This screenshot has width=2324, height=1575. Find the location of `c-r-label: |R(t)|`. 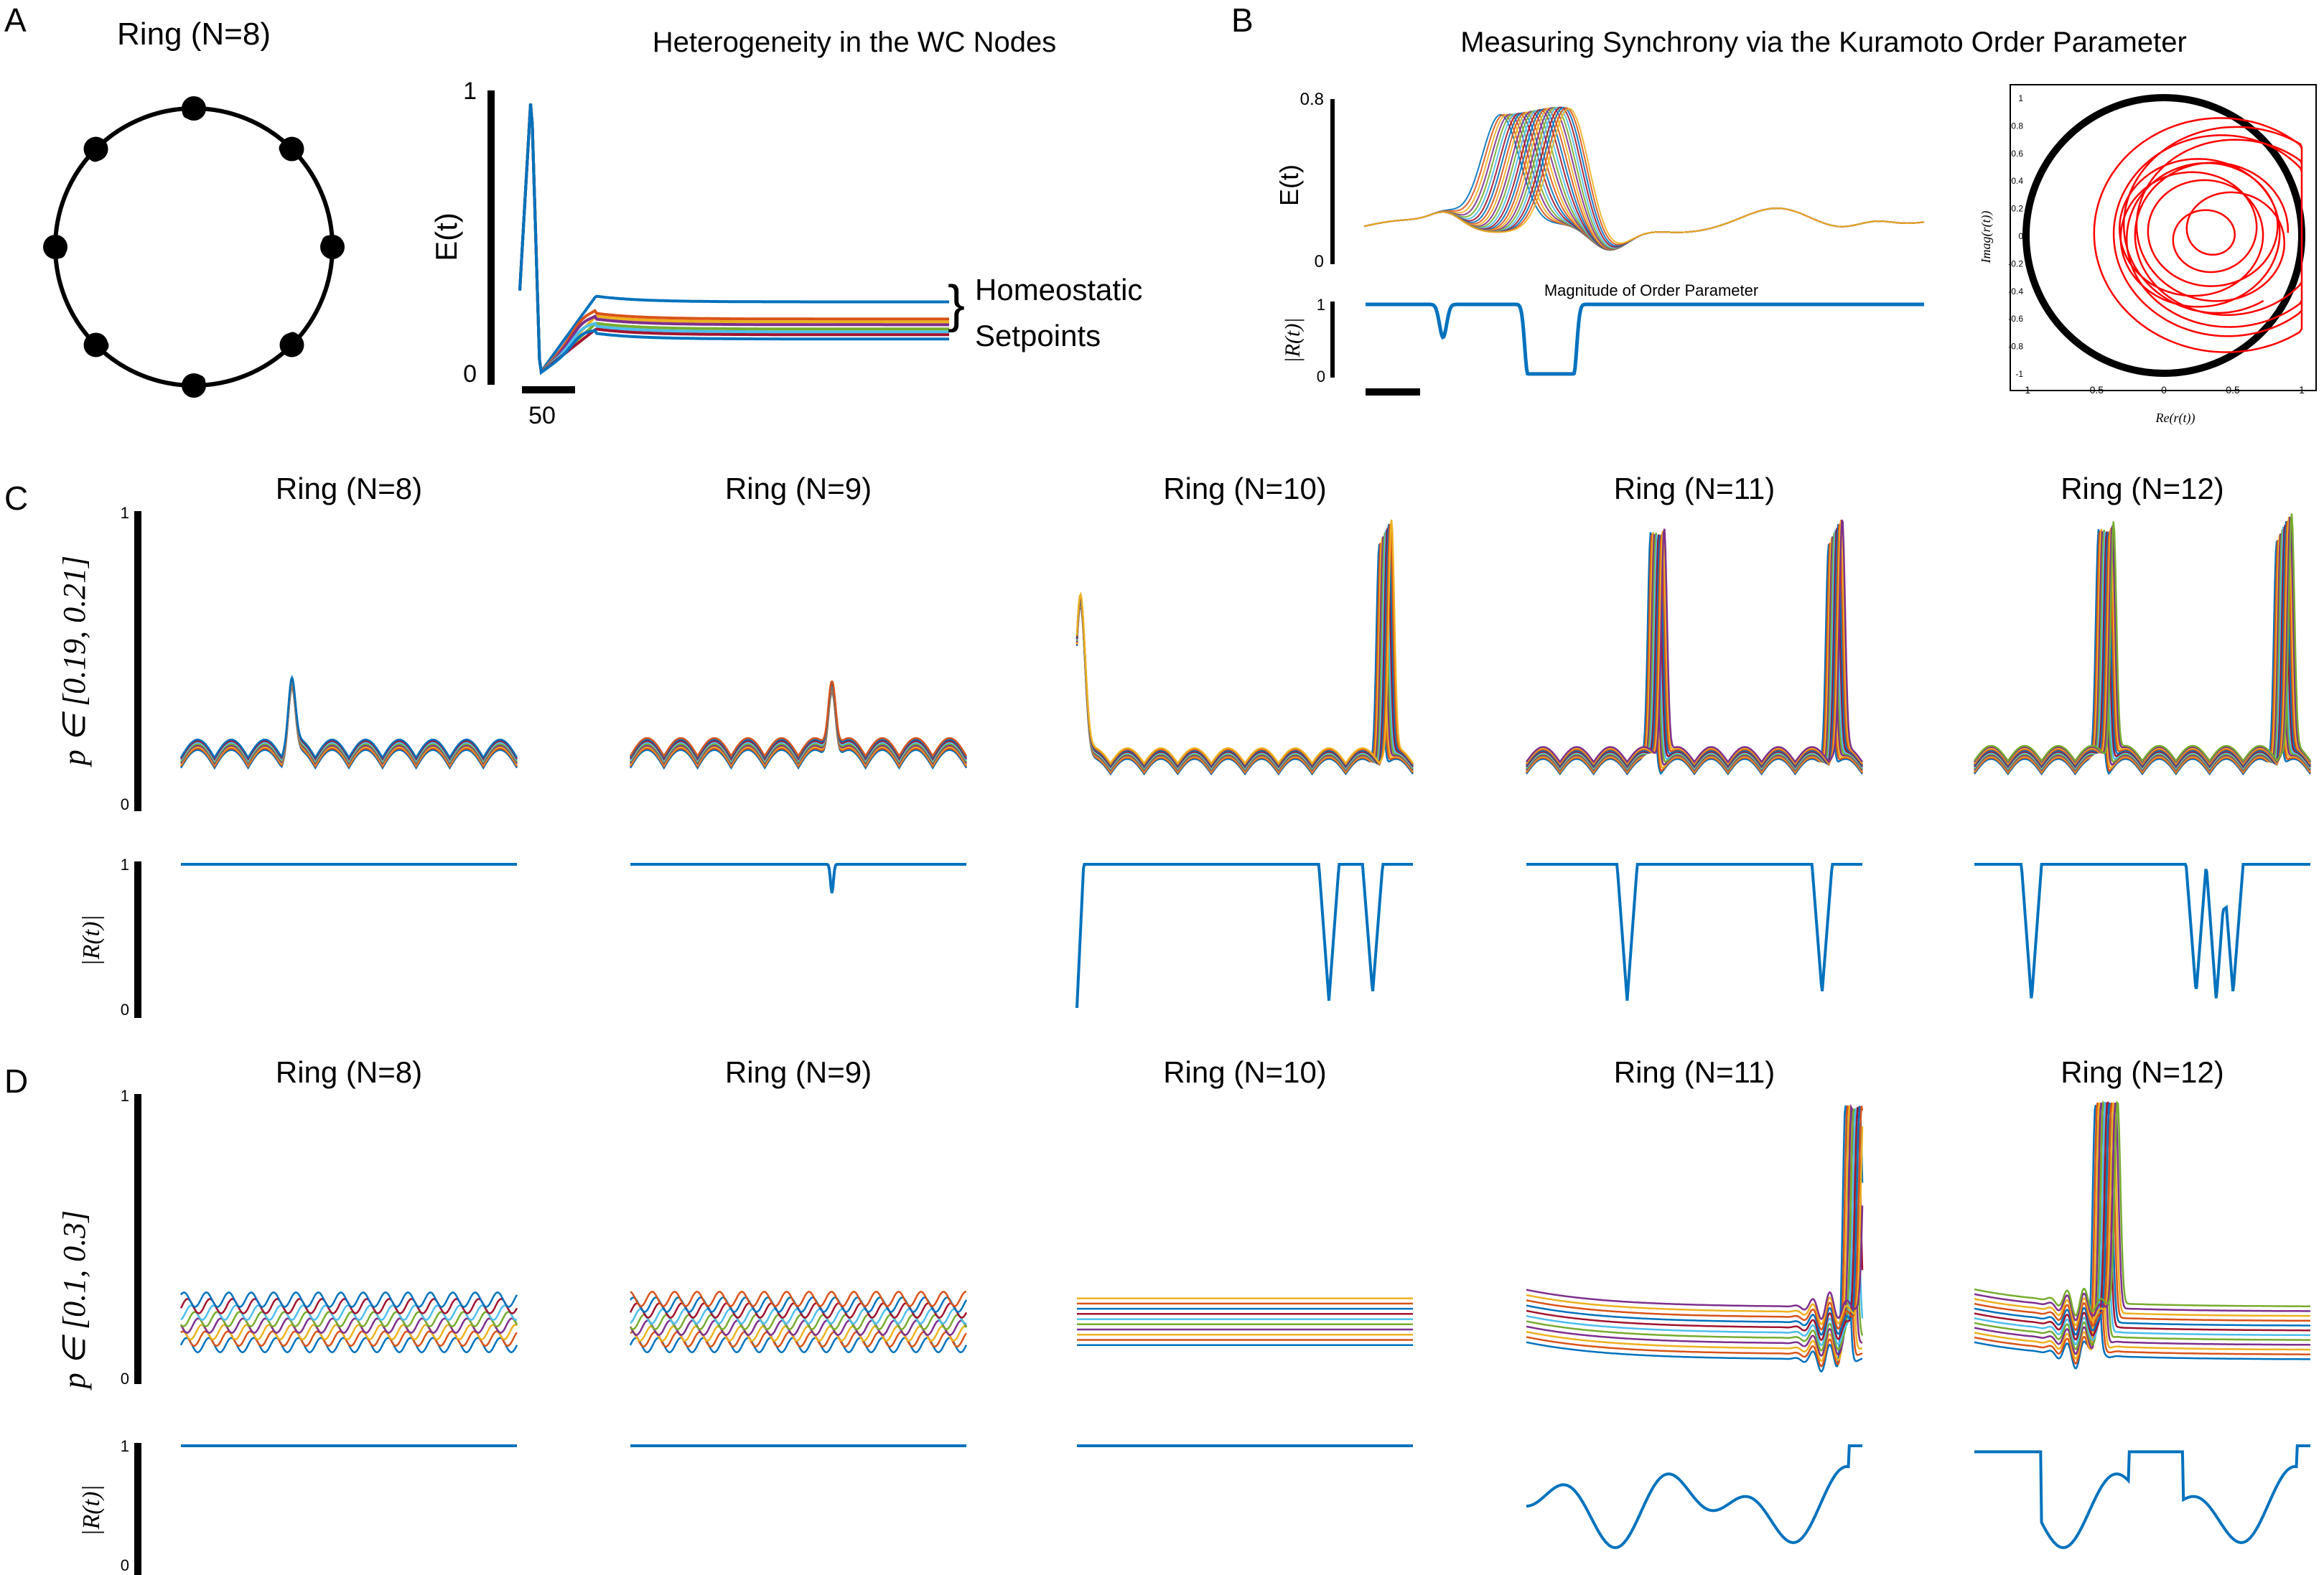

c-r-label: |R(t)| is located at coordinates (91, 941).